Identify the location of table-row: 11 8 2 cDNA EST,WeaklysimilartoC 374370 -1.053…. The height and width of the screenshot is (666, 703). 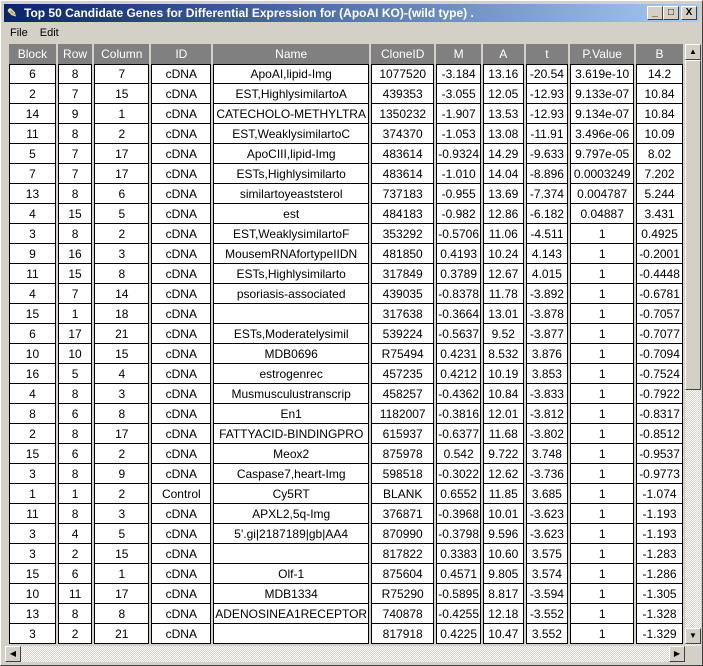
(346, 134).